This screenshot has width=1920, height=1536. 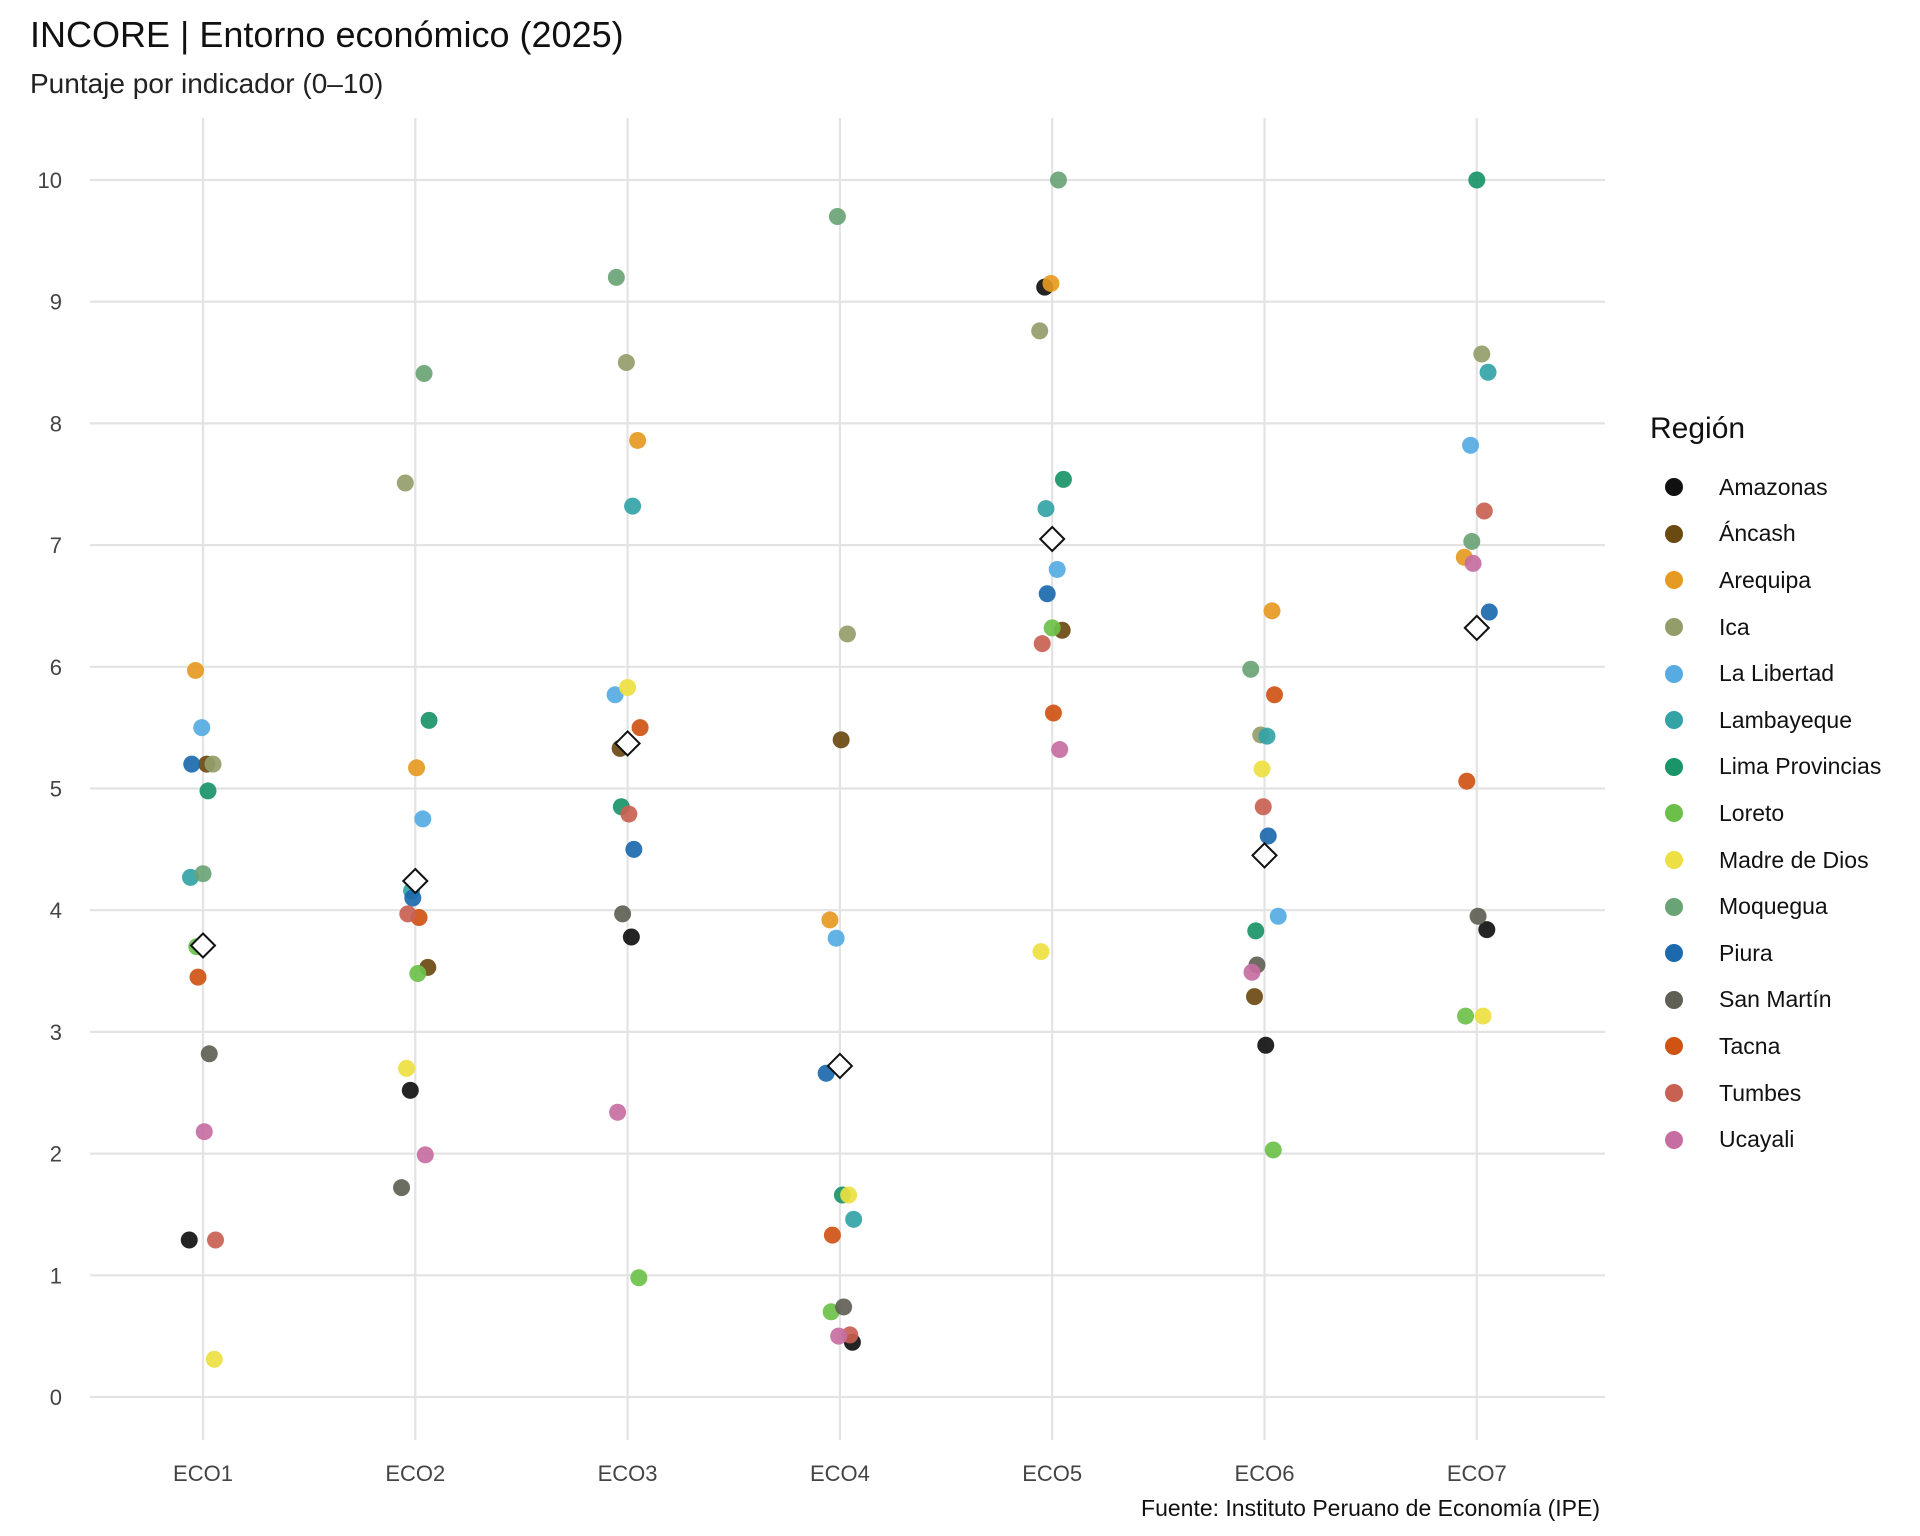 I want to click on y-tick-label: 4, so click(x=56, y=910).